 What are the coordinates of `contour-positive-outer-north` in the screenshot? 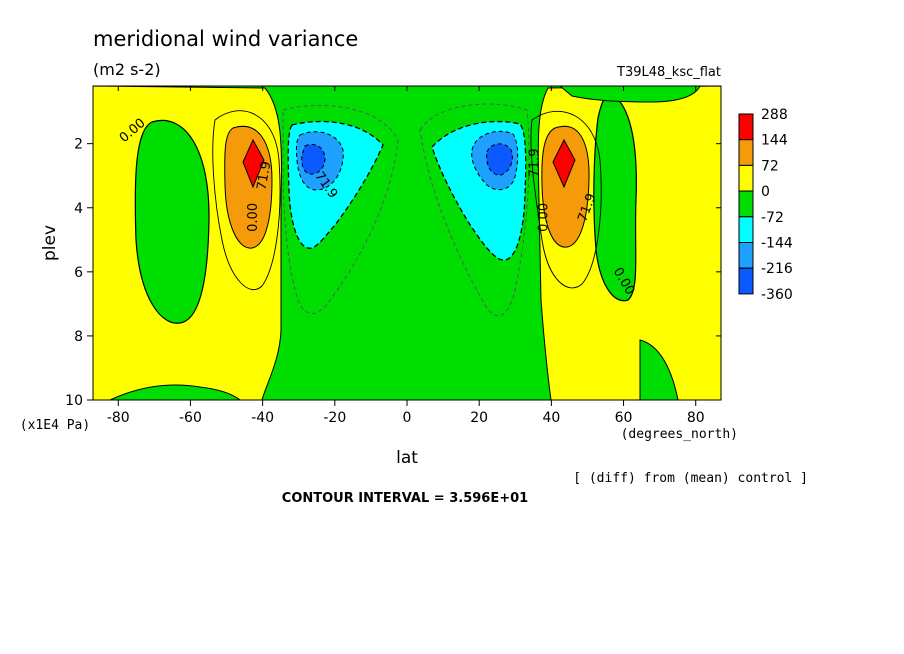 It's located at (566, 199).